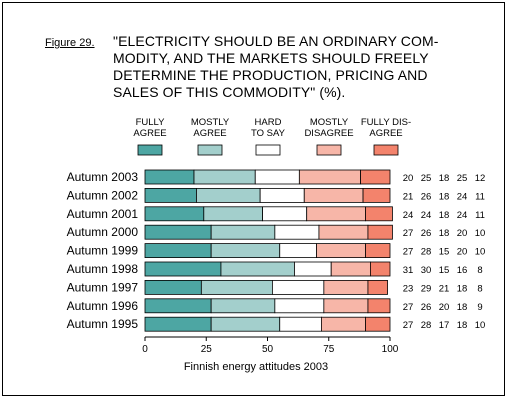 The width and height of the screenshot is (509, 400). What do you see at coordinates (426, 270) in the screenshot?
I see `value-label: 30` at bounding box center [426, 270].